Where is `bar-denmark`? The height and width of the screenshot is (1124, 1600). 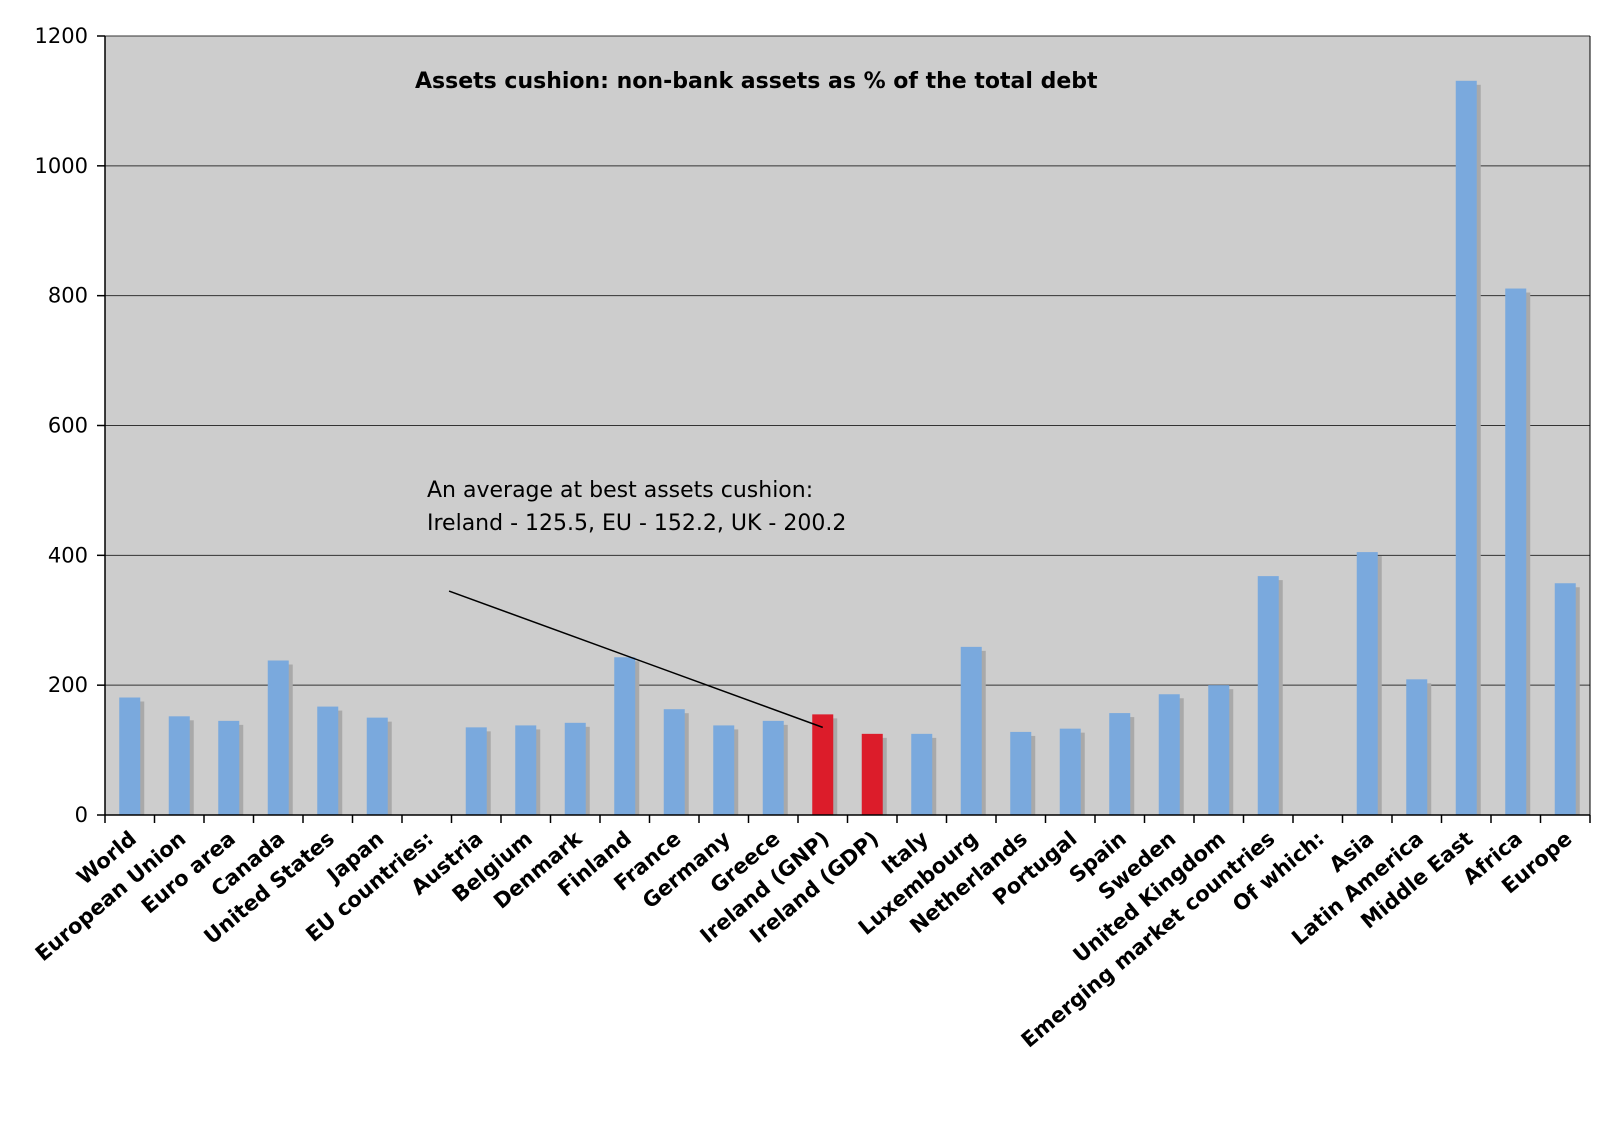 bar-denmark is located at coordinates (575, 768).